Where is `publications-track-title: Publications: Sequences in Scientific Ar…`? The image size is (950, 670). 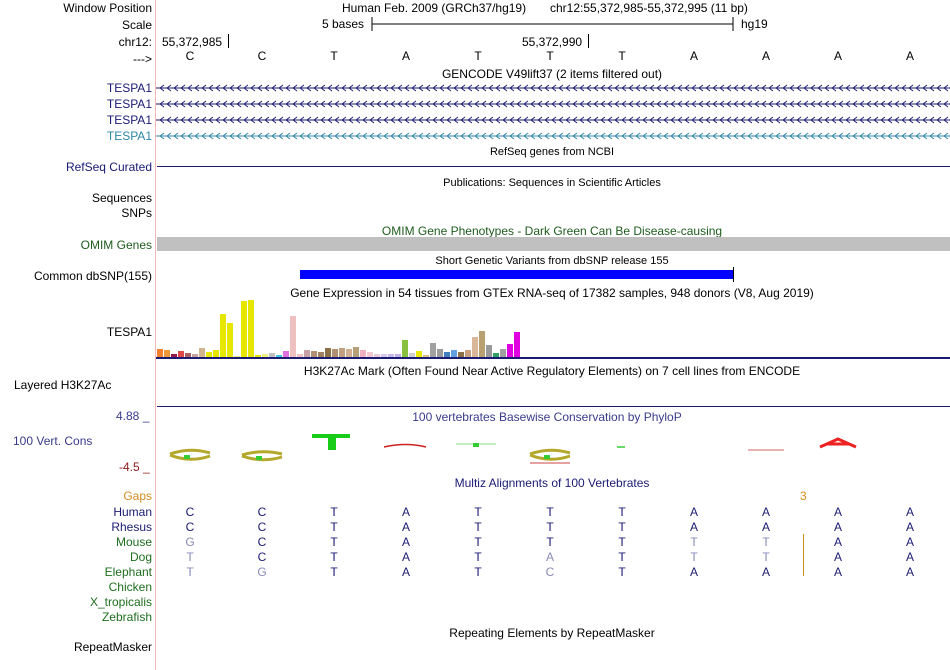 publications-track-title: Publications: Sequences in Scientific Ar… is located at coordinates (552, 183).